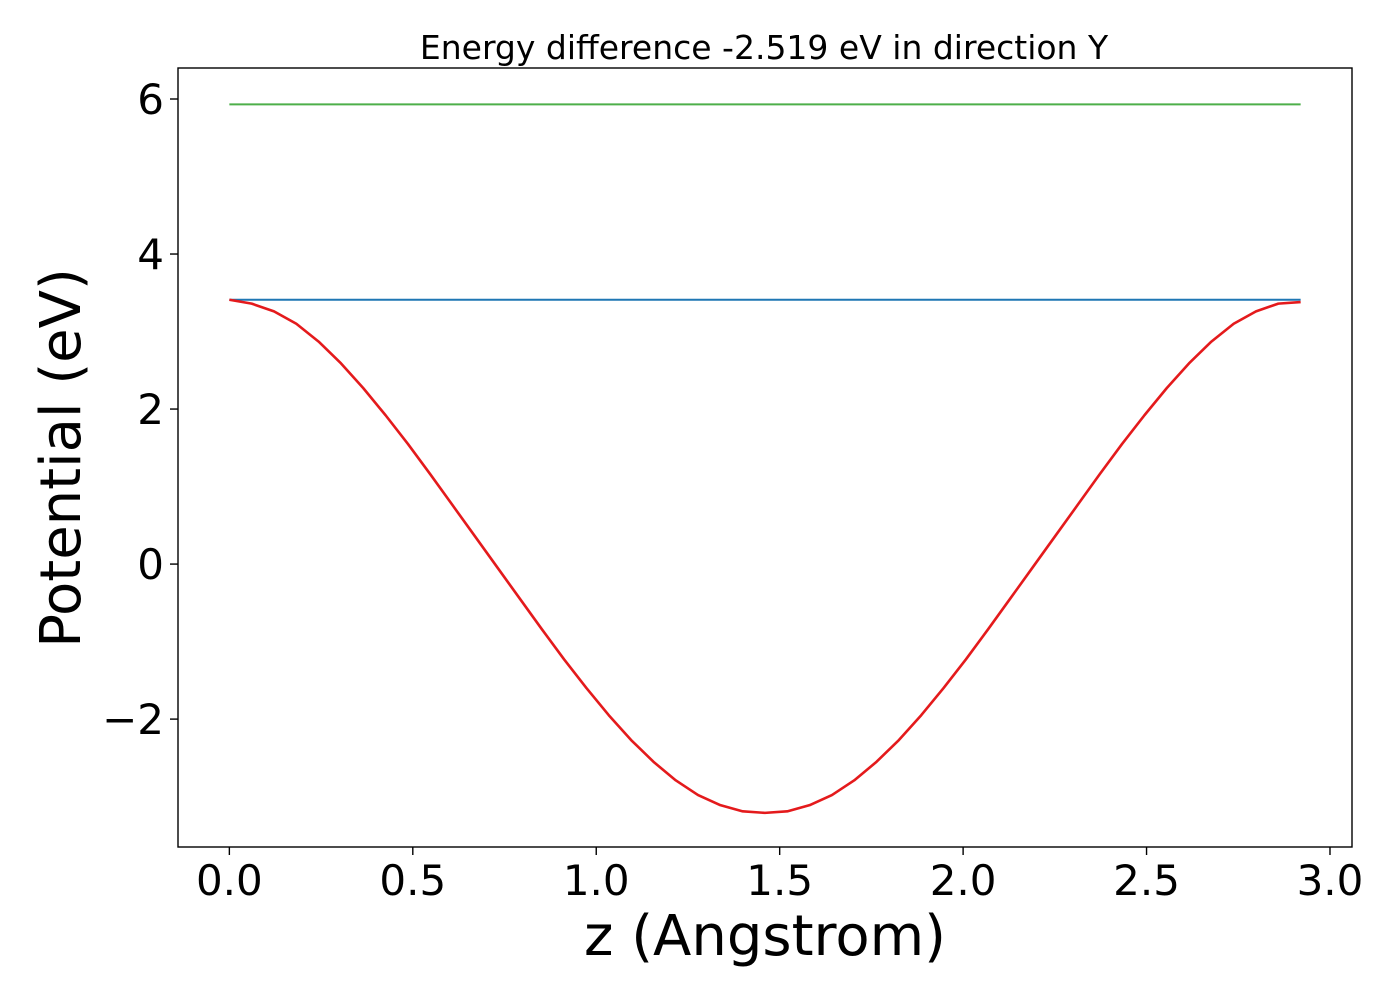 Image resolution: width=1400 pixels, height=1000 pixels. I want to click on y-tick-label: −2, so click(133, 719).